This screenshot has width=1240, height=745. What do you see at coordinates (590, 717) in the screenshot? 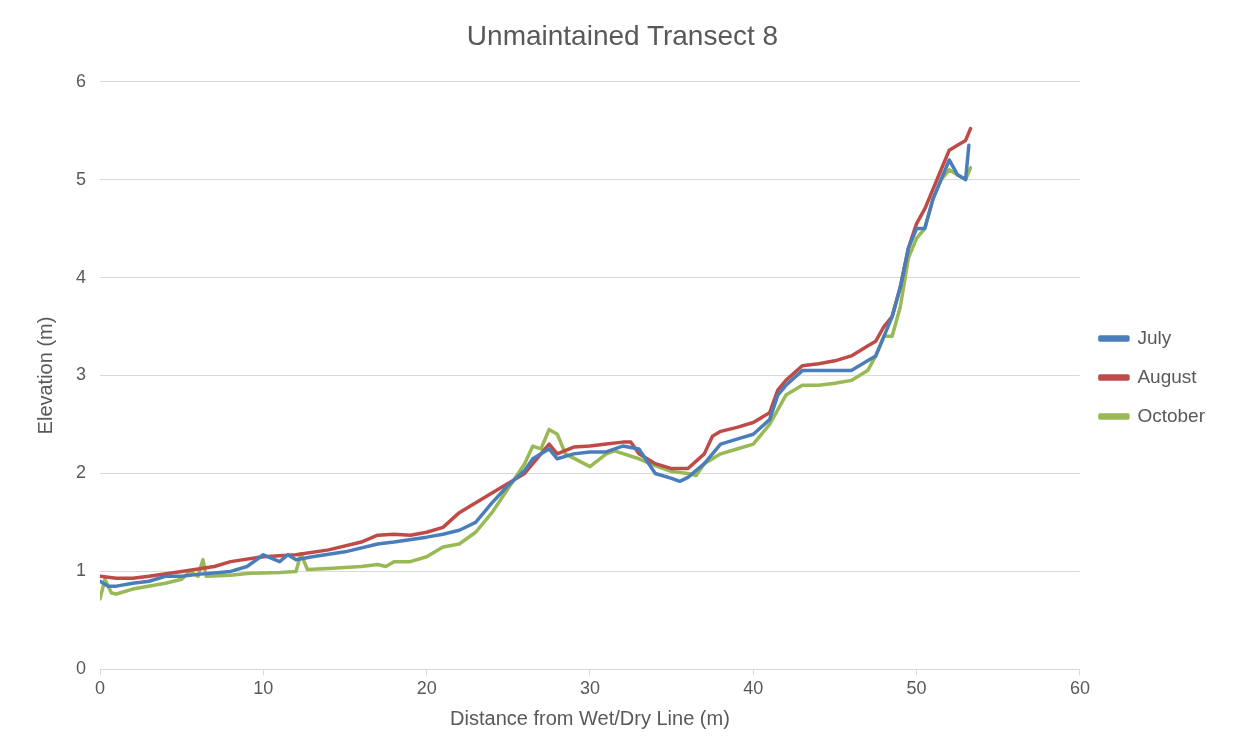
I see `x-axis-title: Distance from Wet/Dry Line (m)` at bounding box center [590, 717].